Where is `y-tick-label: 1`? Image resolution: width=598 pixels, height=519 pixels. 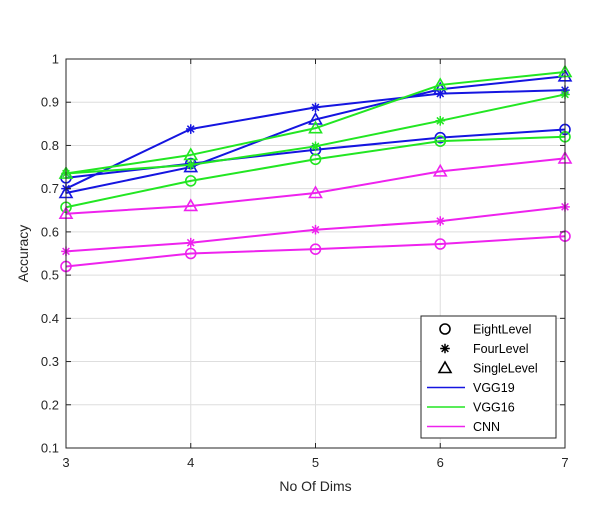 y-tick-label: 1 is located at coordinates (55, 59).